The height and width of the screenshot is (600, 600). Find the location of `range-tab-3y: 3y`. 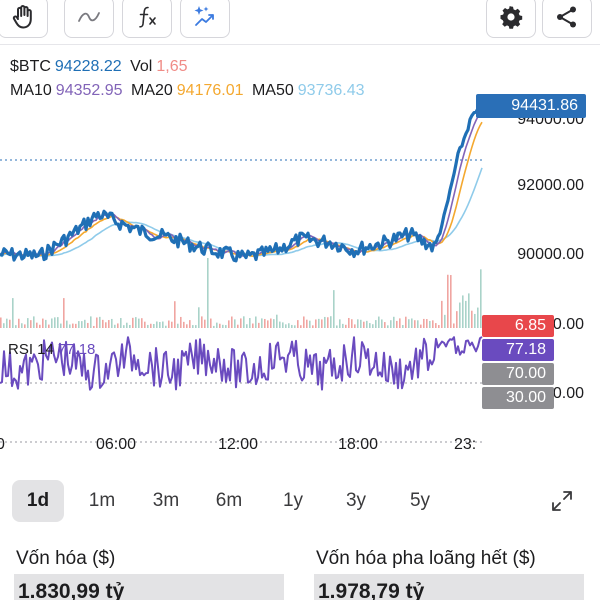

range-tab-3y: 3y is located at coordinates (356, 500).